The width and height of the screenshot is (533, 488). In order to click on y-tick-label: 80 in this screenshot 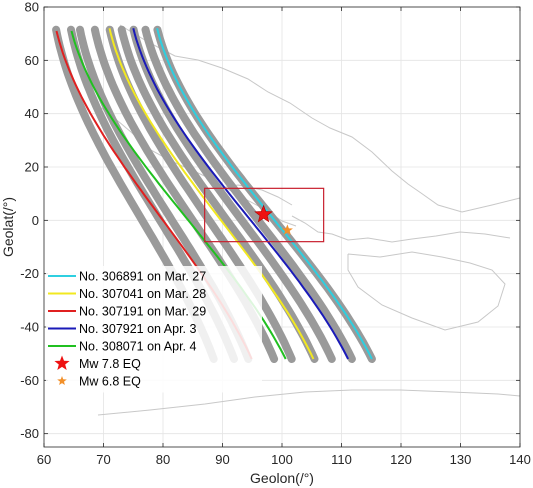, I will do `click(32, 7)`.